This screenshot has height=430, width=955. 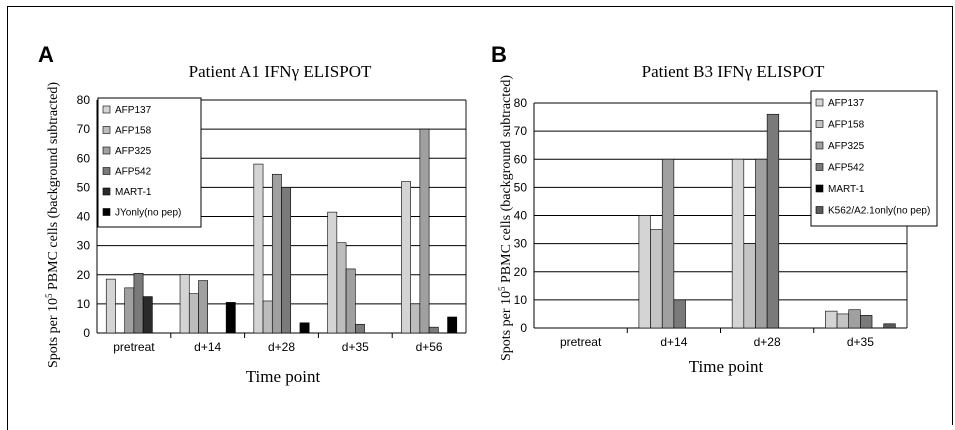 What do you see at coordinates (133, 192) in the screenshot?
I see `chart-a-legend-entry: MART-1` at bounding box center [133, 192].